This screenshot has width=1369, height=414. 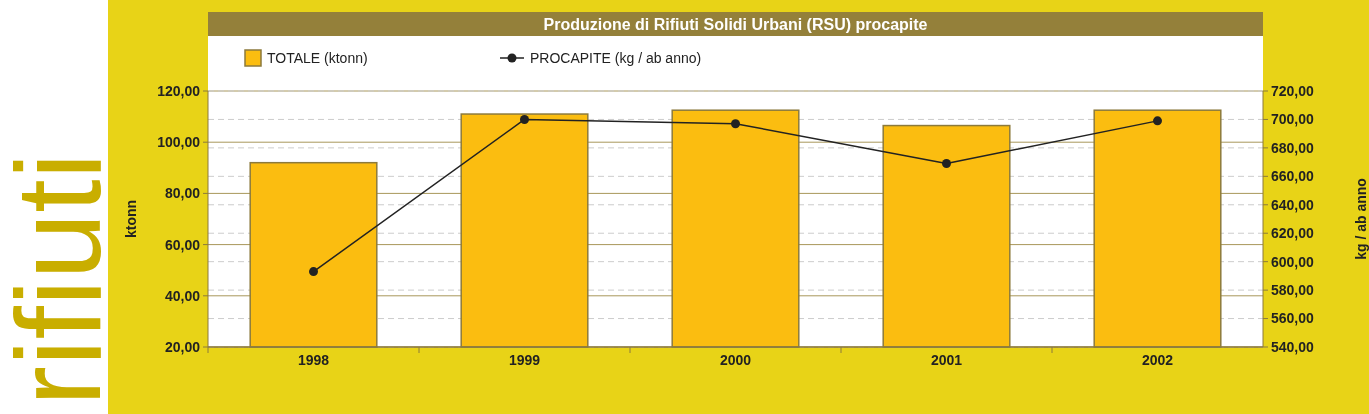 What do you see at coordinates (182, 244) in the screenshot?
I see `y-tick-label: 60,00` at bounding box center [182, 244].